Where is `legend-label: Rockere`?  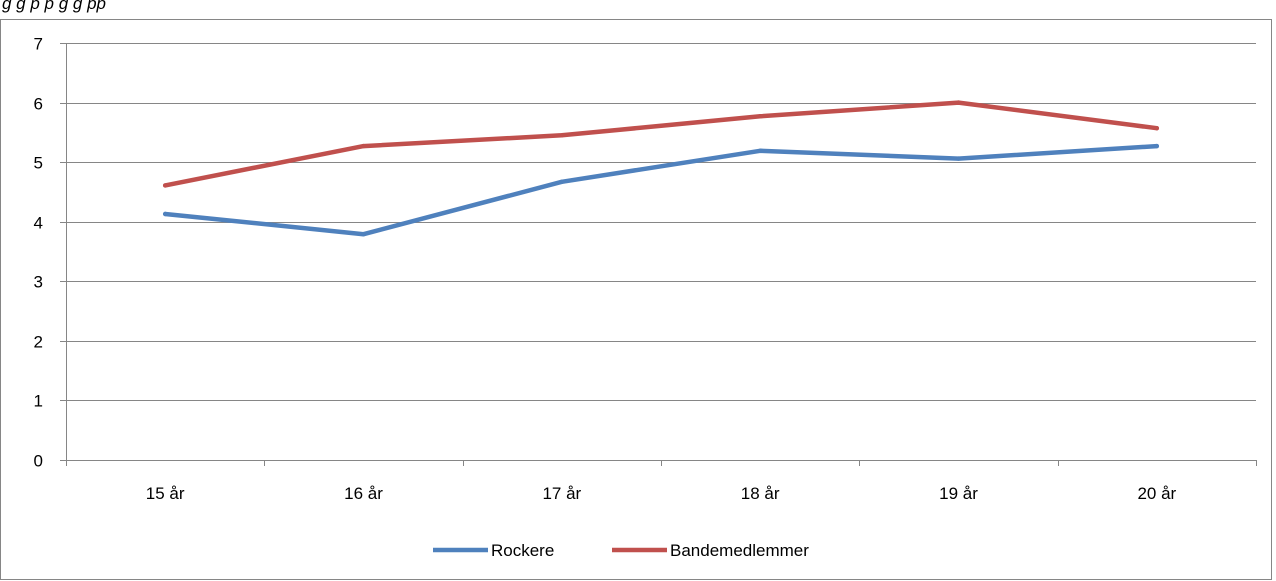
legend-label: Rockere is located at coordinates (522, 550).